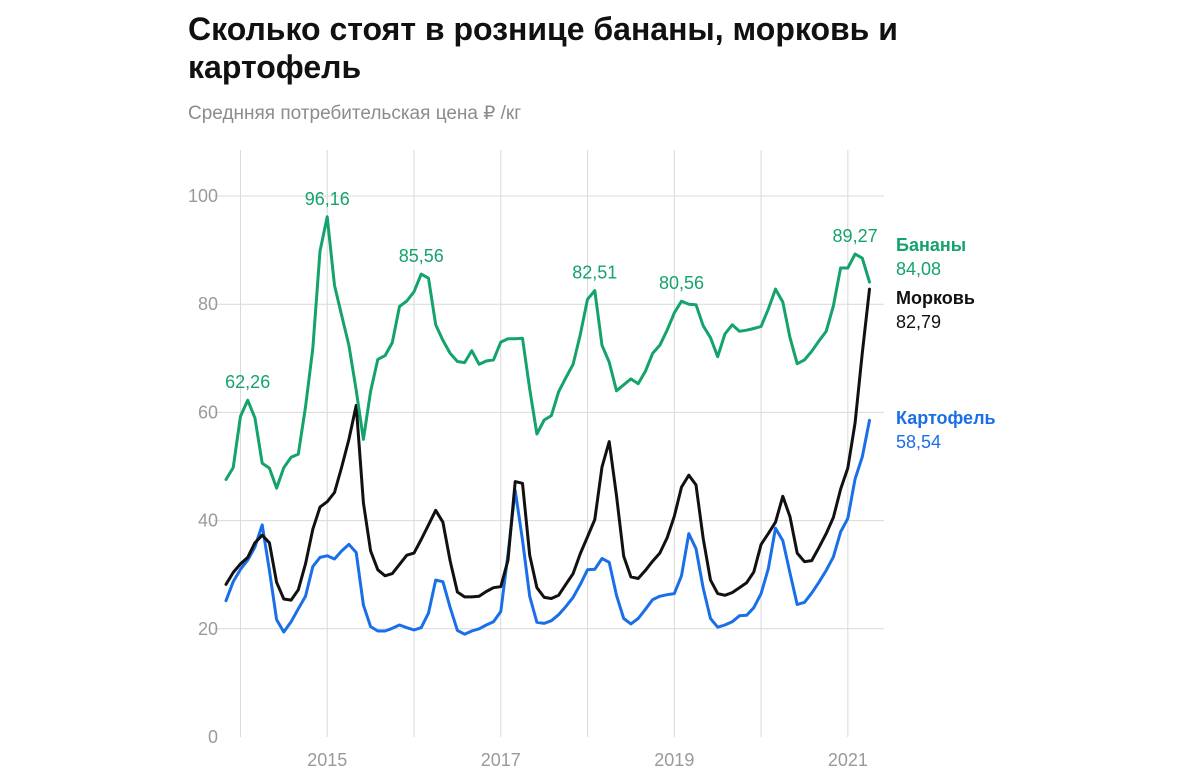 This screenshot has height=777, width=1200. What do you see at coordinates (946, 418) in the screenshot?
I see `potatoes-series-name: Картофель` at bounding box center [946, 418].